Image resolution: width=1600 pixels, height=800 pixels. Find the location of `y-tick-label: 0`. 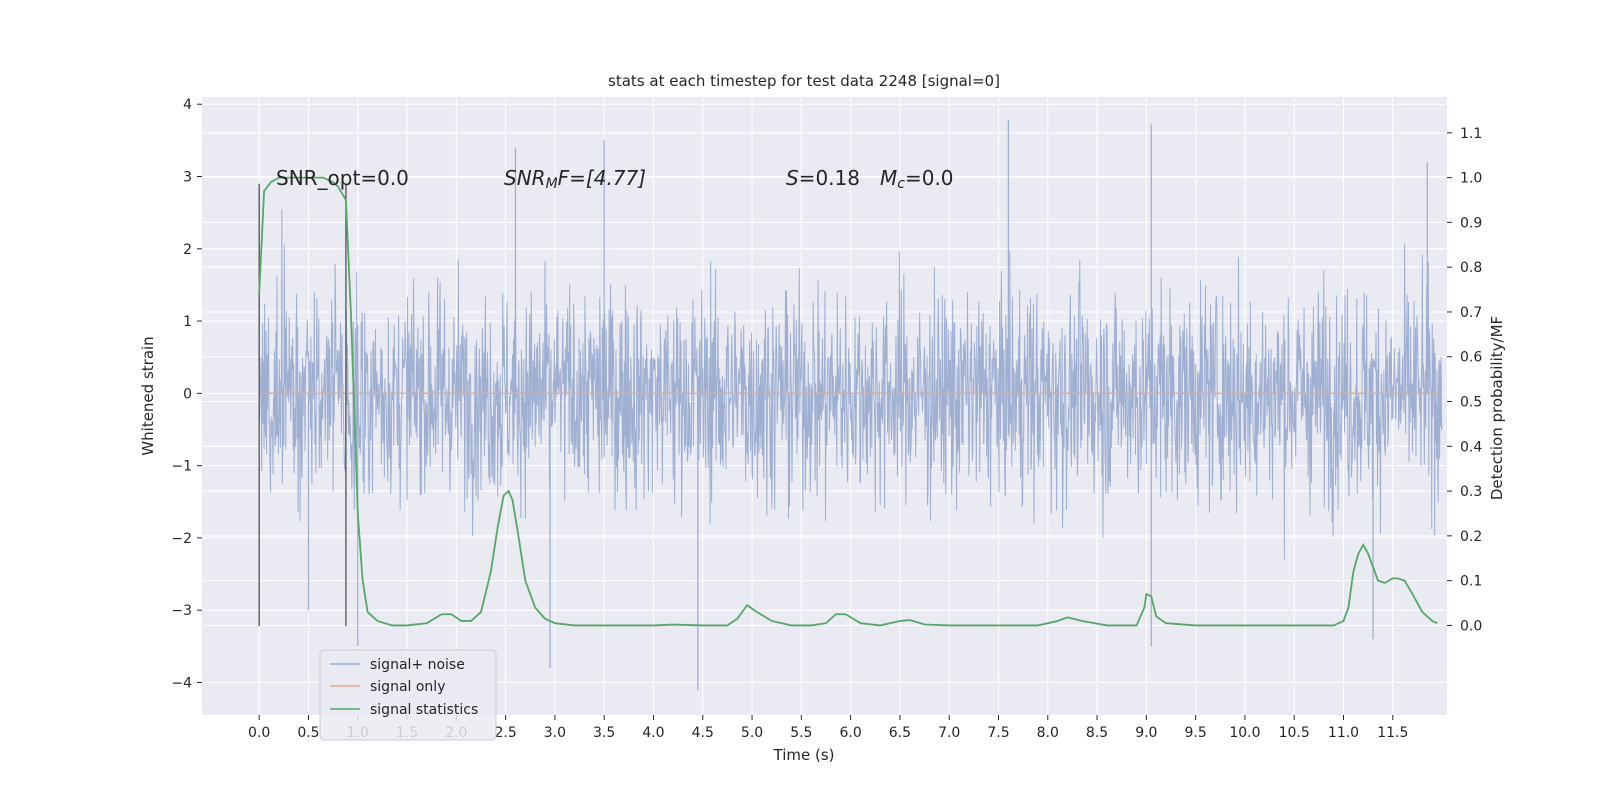

y-tick-label: 0 is located at coordinates (187, 394).